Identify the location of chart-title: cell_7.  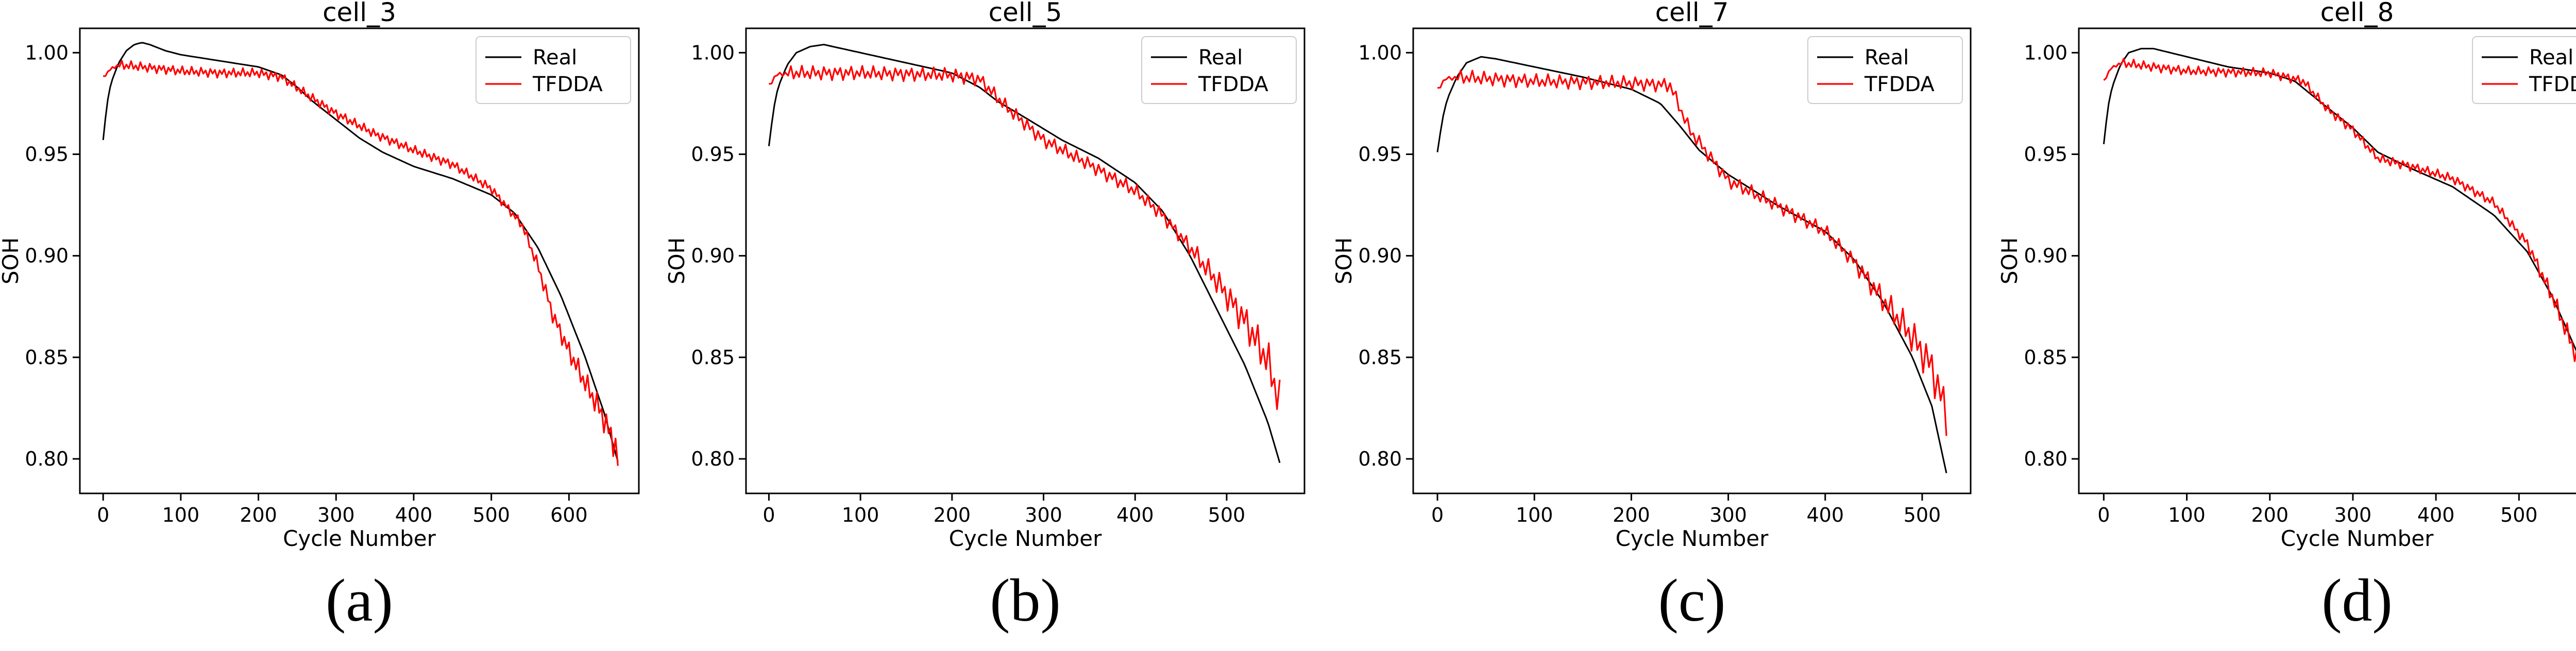
(1692, 13).